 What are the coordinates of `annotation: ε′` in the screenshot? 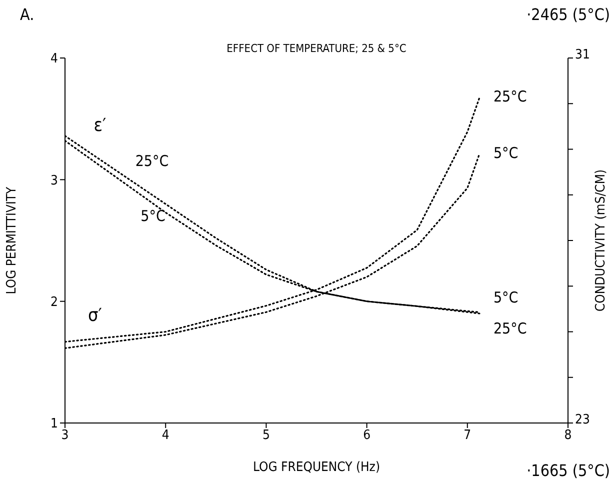 It's located at (100, 125).